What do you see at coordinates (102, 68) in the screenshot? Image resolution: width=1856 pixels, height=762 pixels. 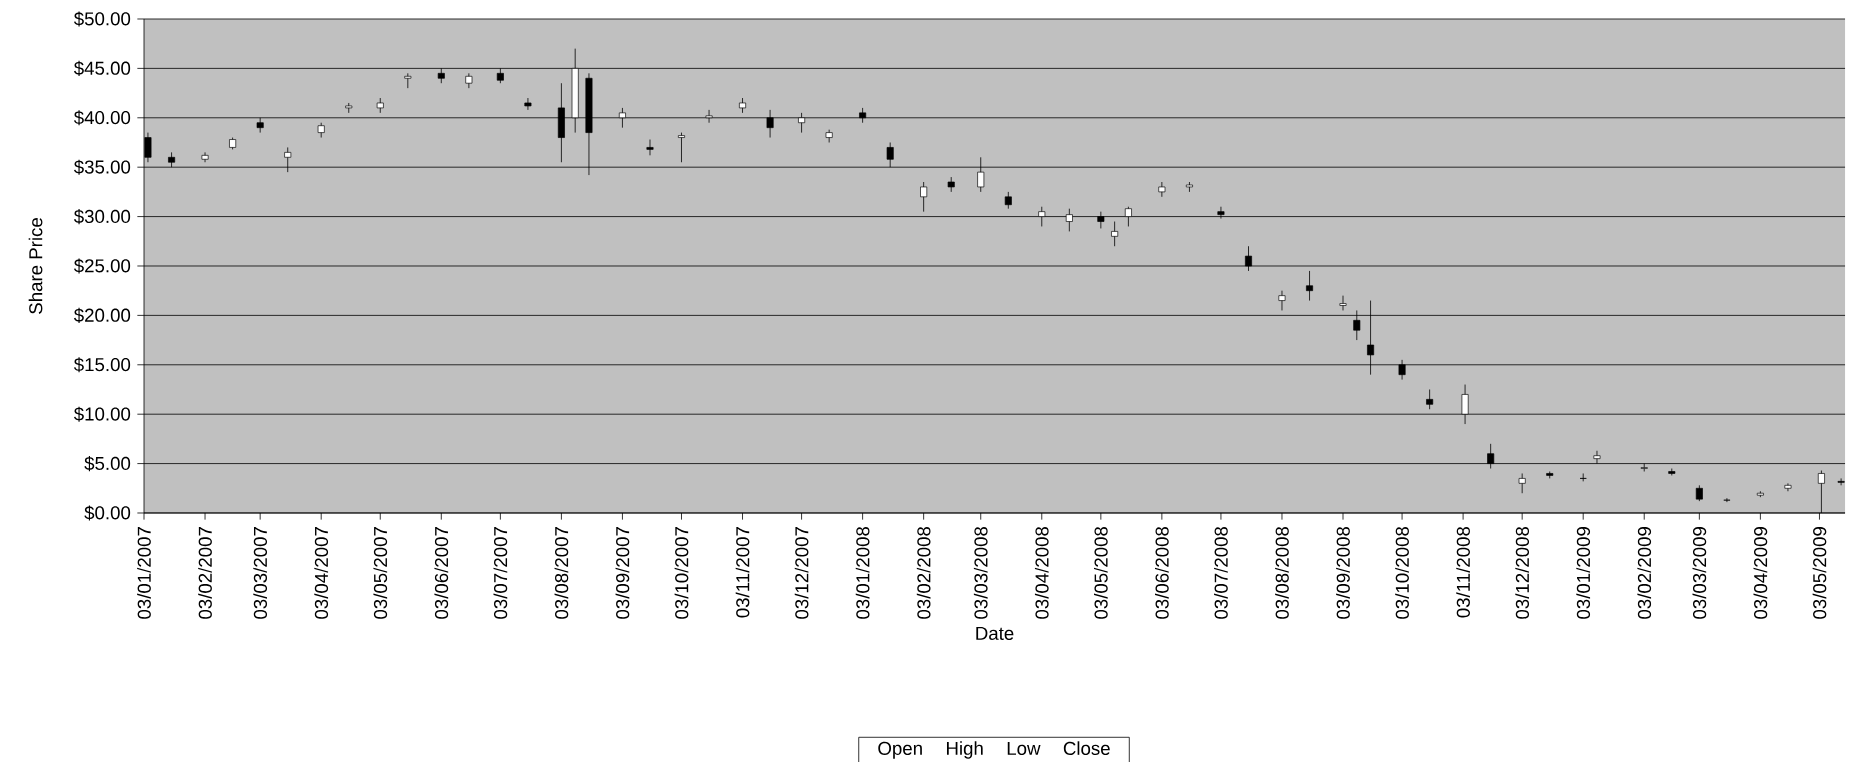 I see `y-tick-label: $45.00` at bounding box center [102, 68].